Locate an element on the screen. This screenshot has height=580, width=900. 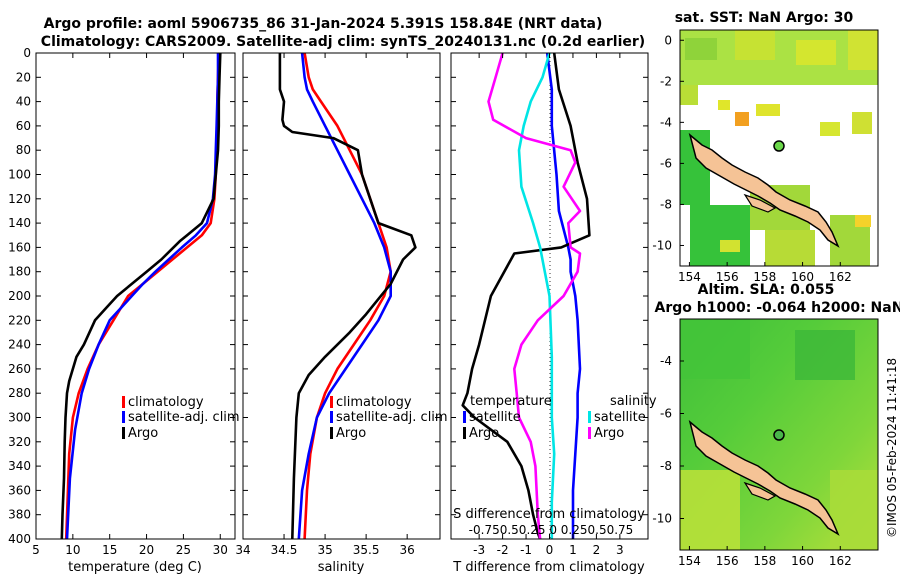
lon-tick-label: 156 is located at coordinates (727, 277).